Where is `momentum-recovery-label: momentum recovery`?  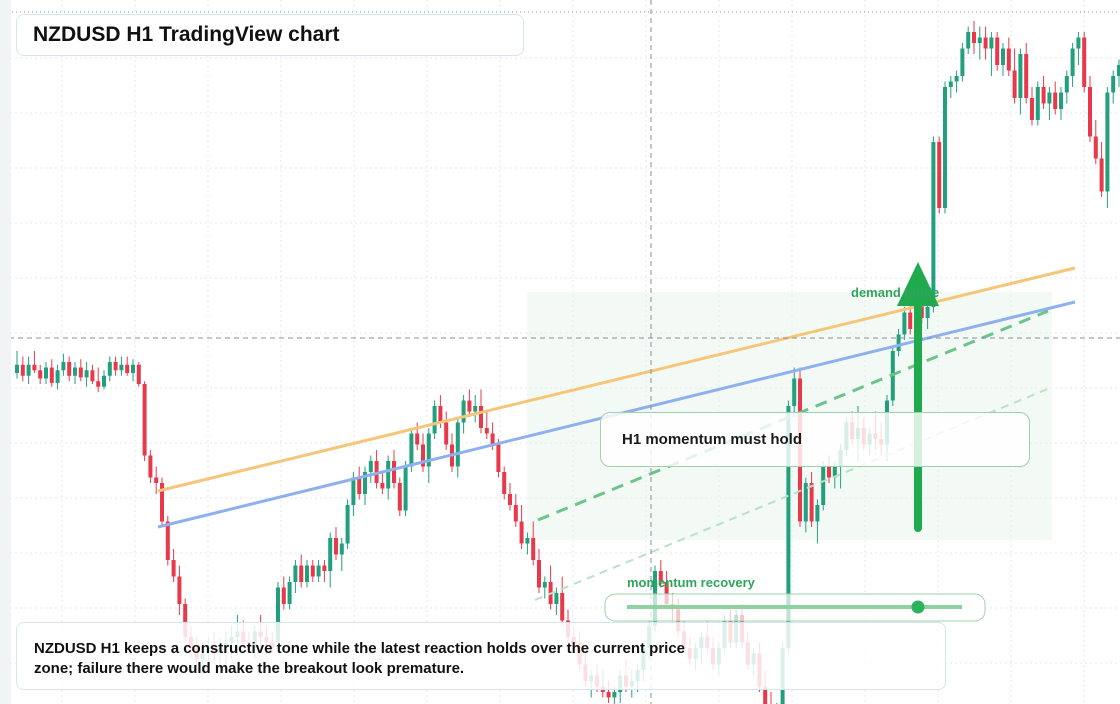 momentum-recovery-label: momentum recovery is located at coordinates (691, 582).